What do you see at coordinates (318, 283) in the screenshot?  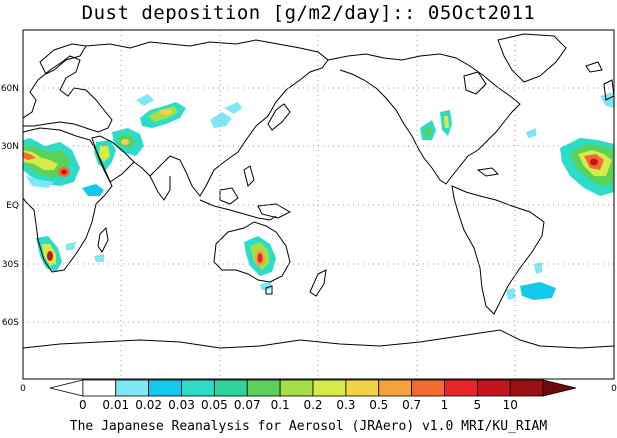 I see `coast-new-zealand` at bounding box center [318, 283].